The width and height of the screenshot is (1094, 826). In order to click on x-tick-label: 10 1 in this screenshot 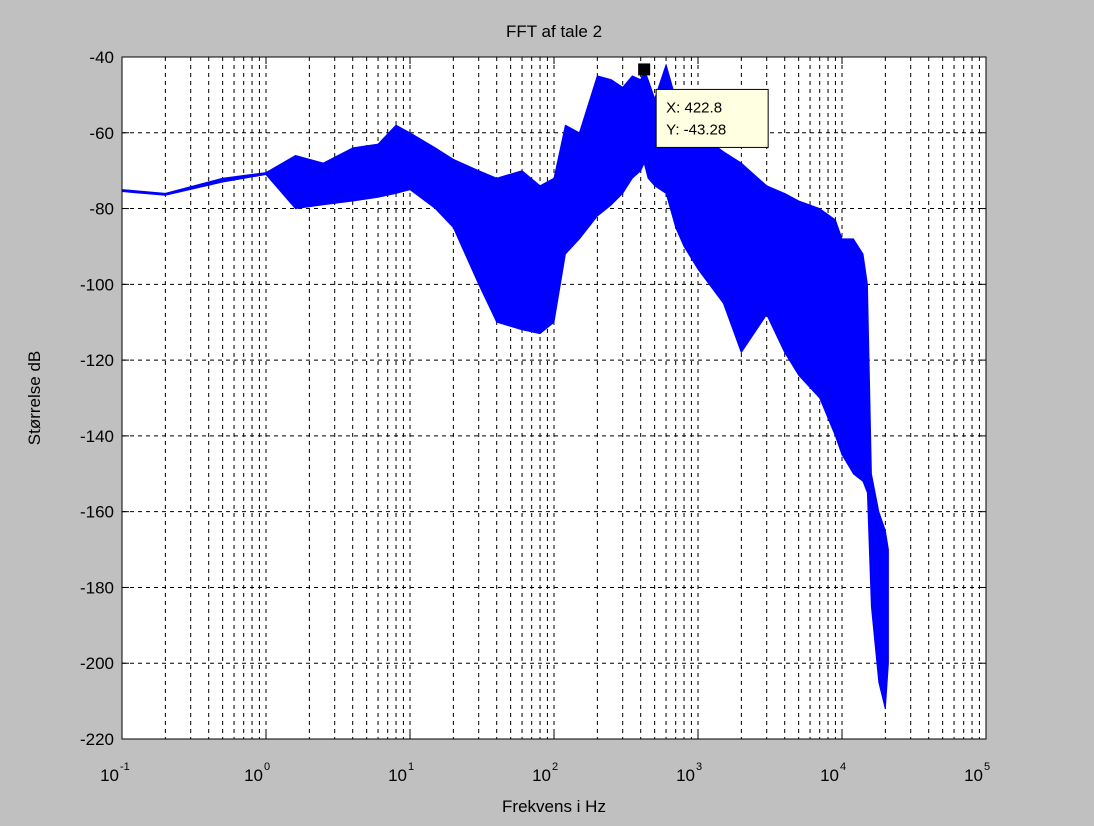, I will do `click(401, 773)`.